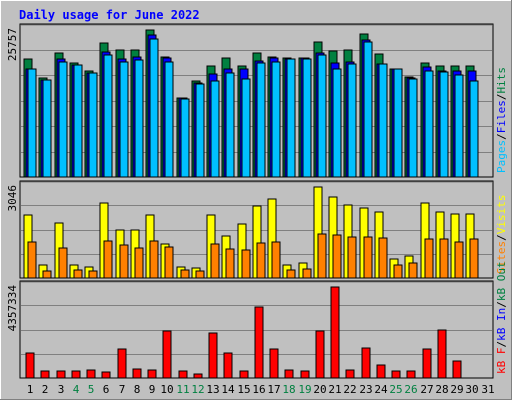 This screenshot has height=405, width=512. Describe the element at coordinates (182, 389) in the screenshot. I see `x-tick-day-11: 11` at that location.